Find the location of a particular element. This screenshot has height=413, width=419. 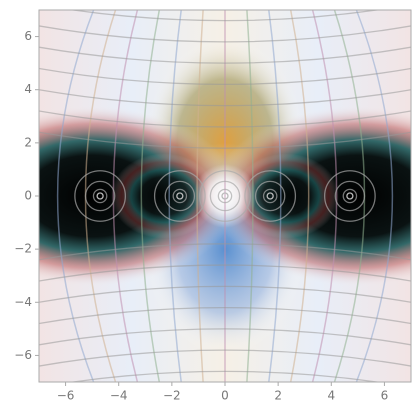

x-tick-label: −4 is located at coordinates (119, 396).